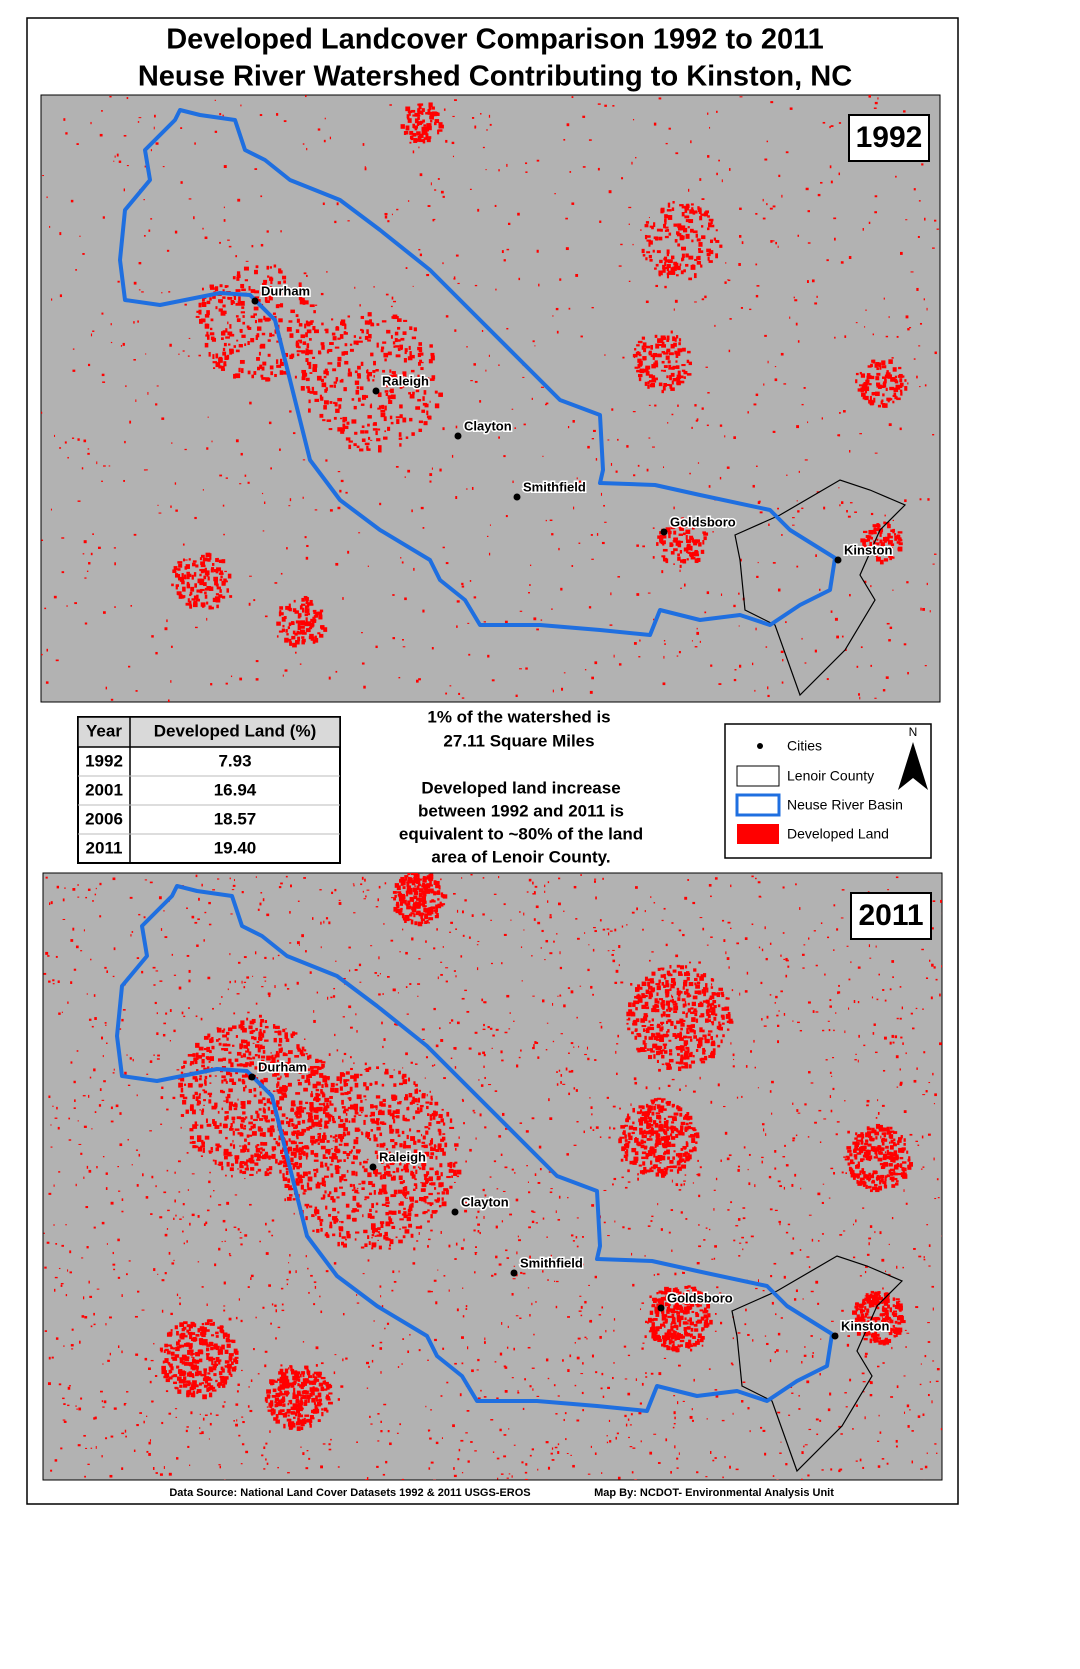 This screenshot has height=1669, width=1080. What do you see at coordinates (758, 776) in the screenshot?
I see `legend-county-symbol` at bounding box center [758, 776].